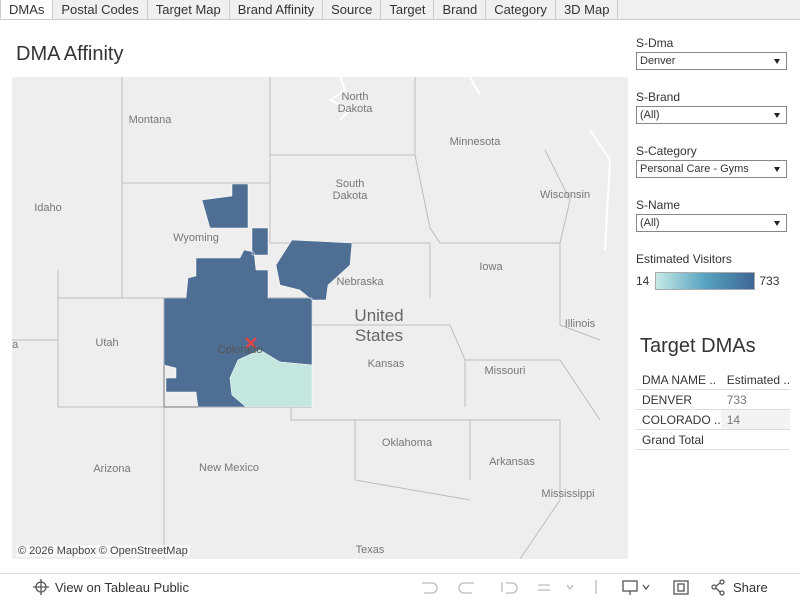 The height and width of the screenshot is (601, 800). Describe the element at coordinates (755, 439) in the screenshot. I see `estimated-visitors` at that location.